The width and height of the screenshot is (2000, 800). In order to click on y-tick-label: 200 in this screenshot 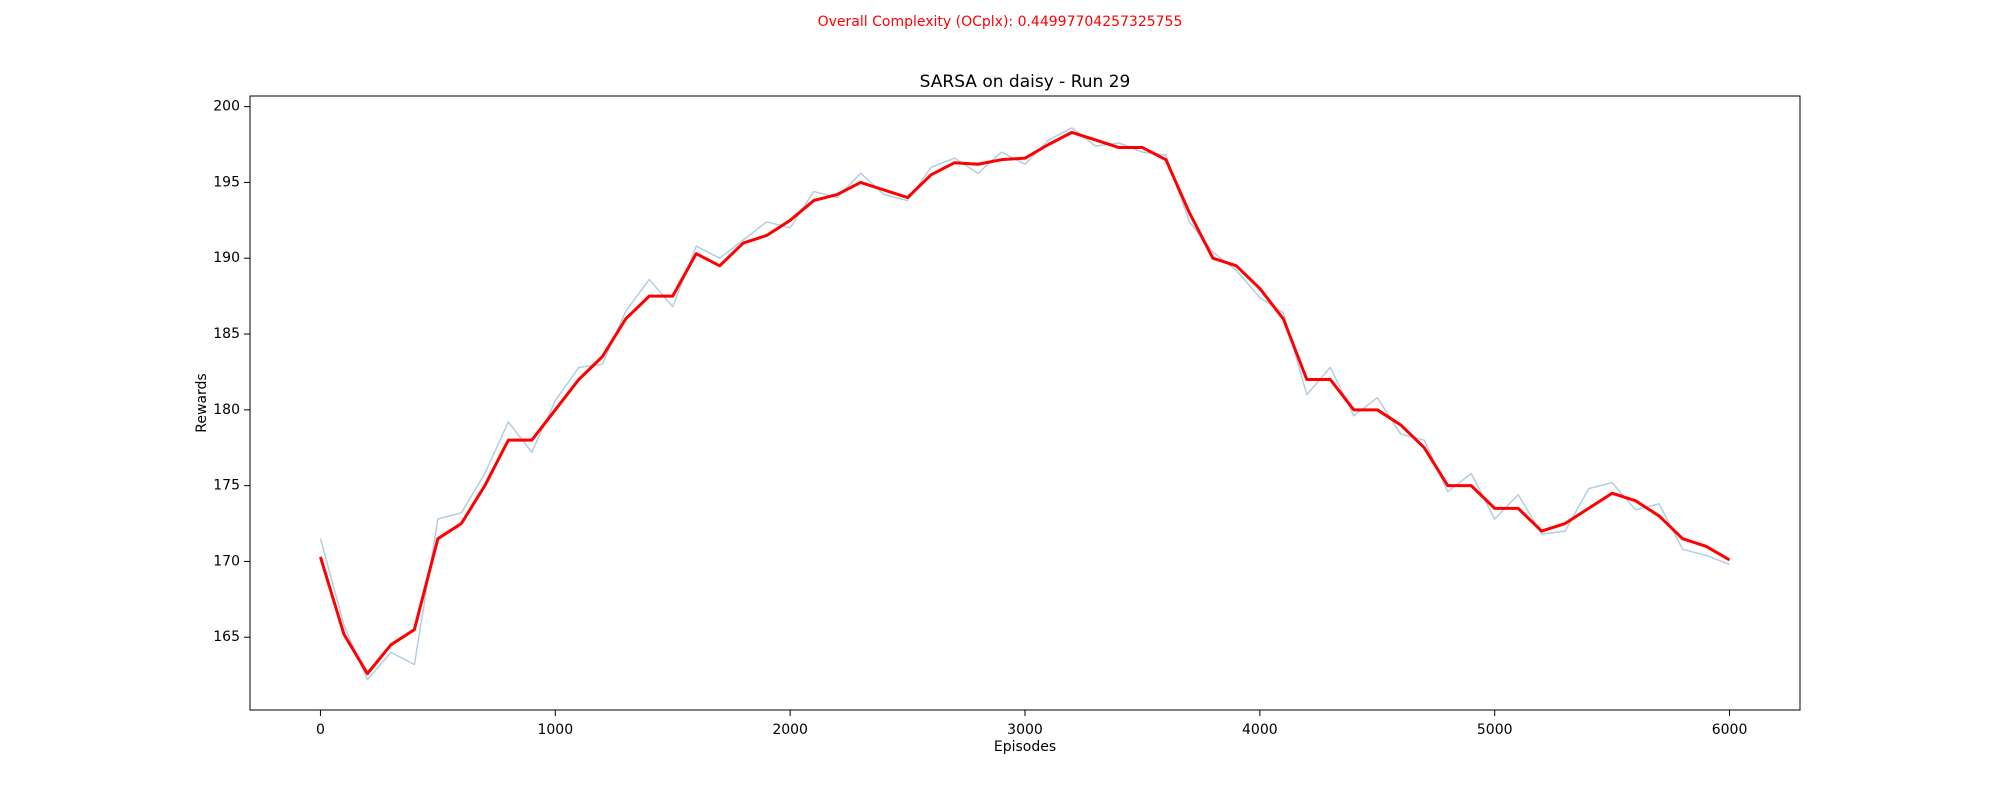, I will do `click(226, 107)`.